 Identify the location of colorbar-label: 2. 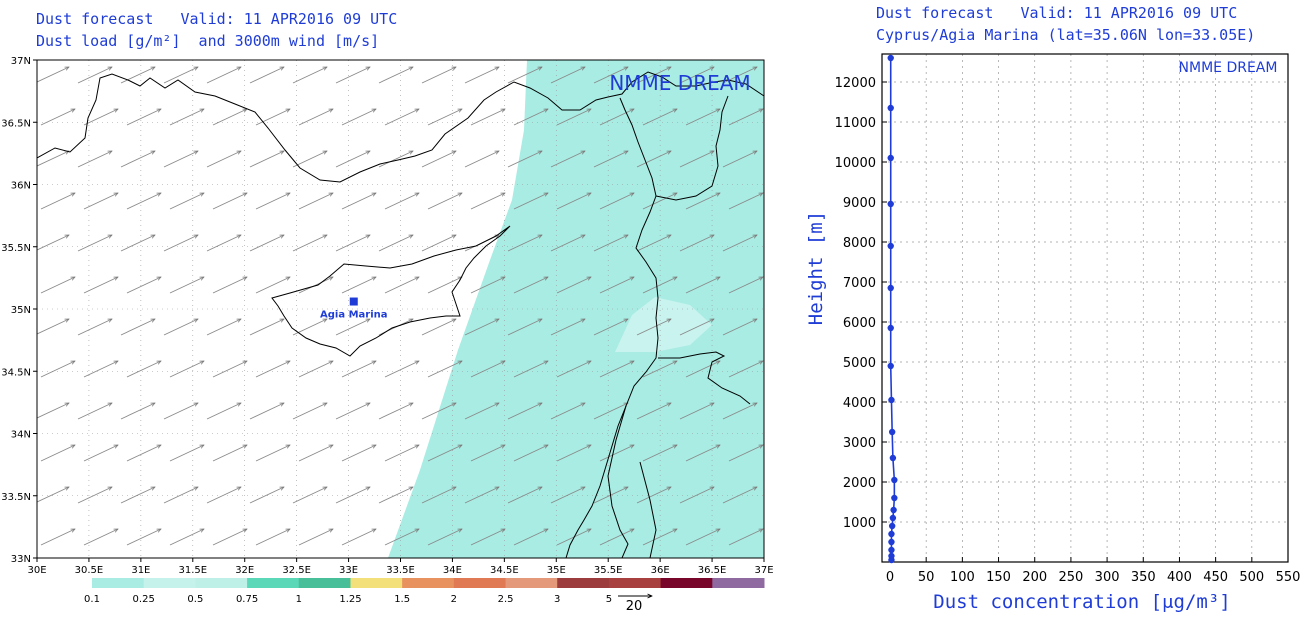
(454, 599).